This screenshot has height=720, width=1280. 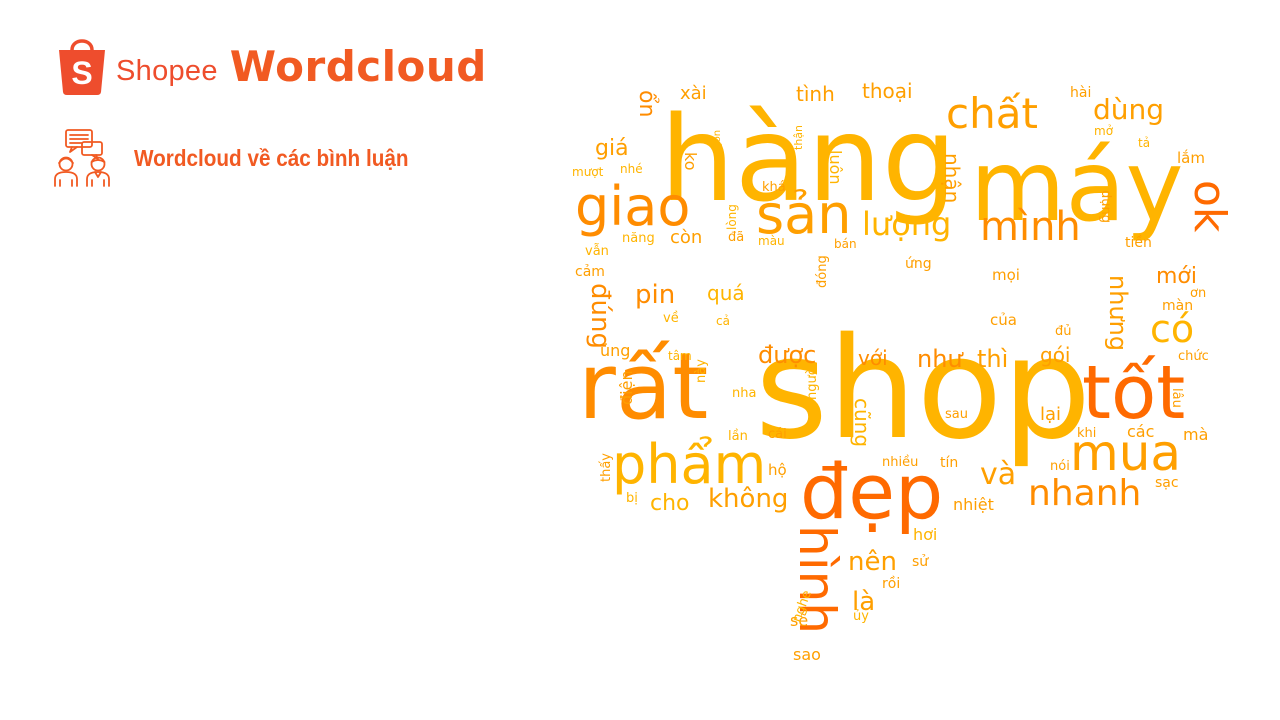 I want to click on cloud-word: lòng, so click(x=732, y=217).